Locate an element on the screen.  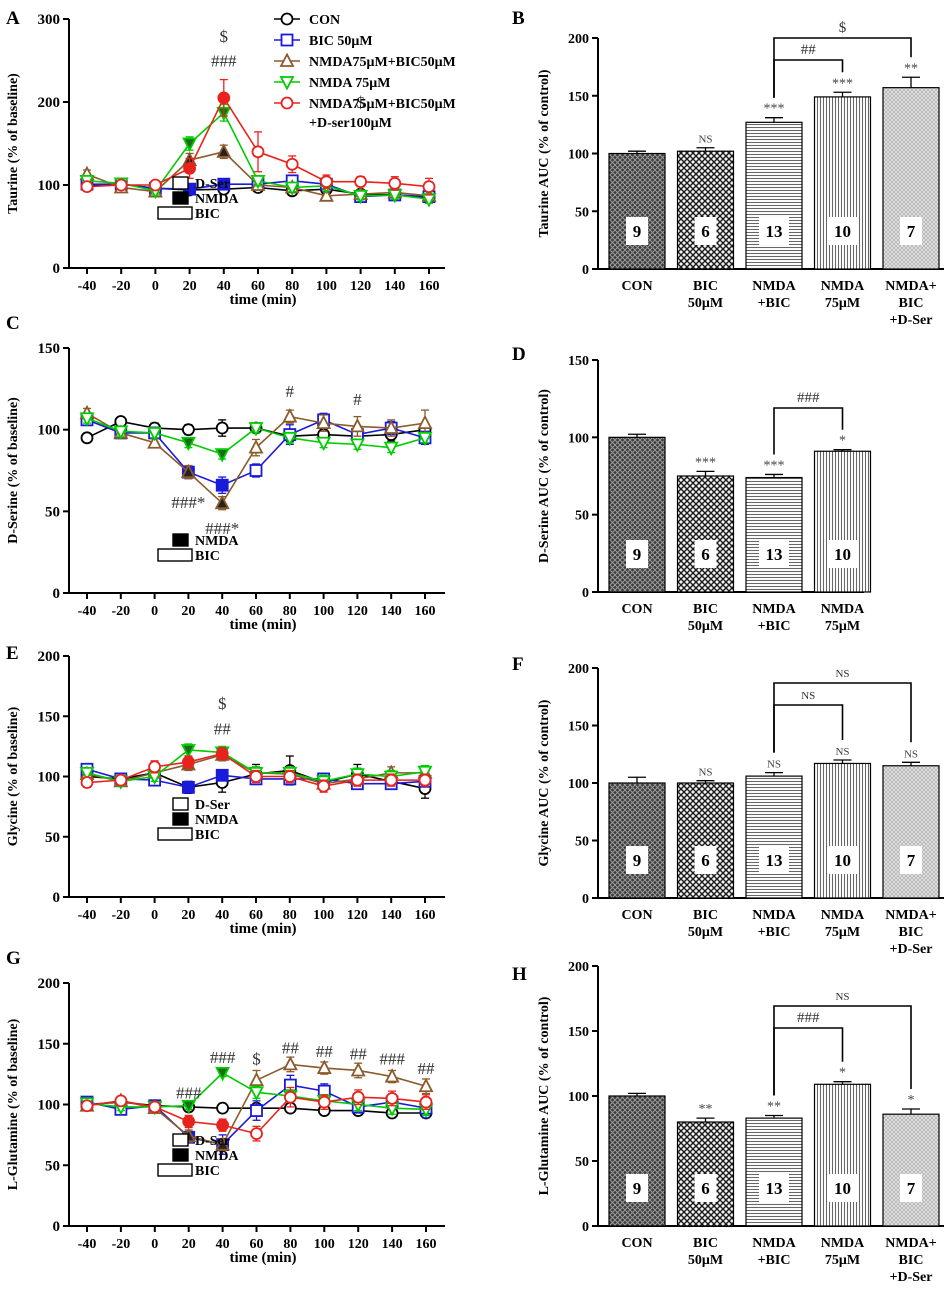
y-axis-title: Glycine (% of baseline) is located at coordinates (13, 776).